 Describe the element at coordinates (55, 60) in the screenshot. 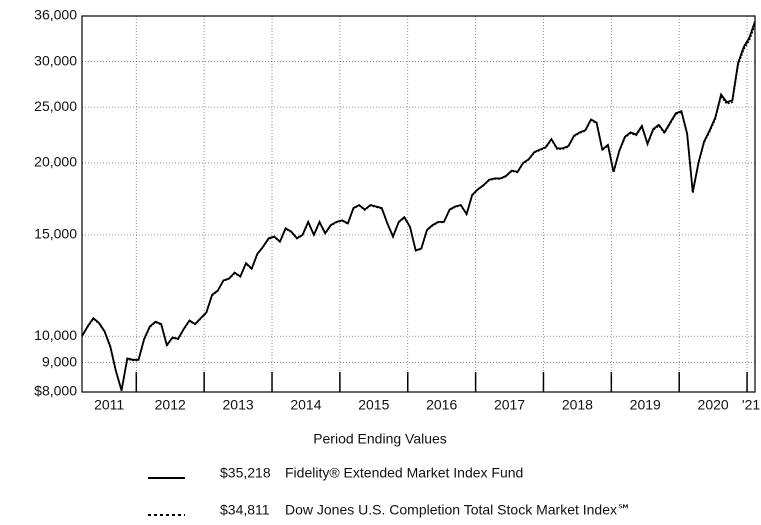

I see `y-tick-label: 30,000` at that location.